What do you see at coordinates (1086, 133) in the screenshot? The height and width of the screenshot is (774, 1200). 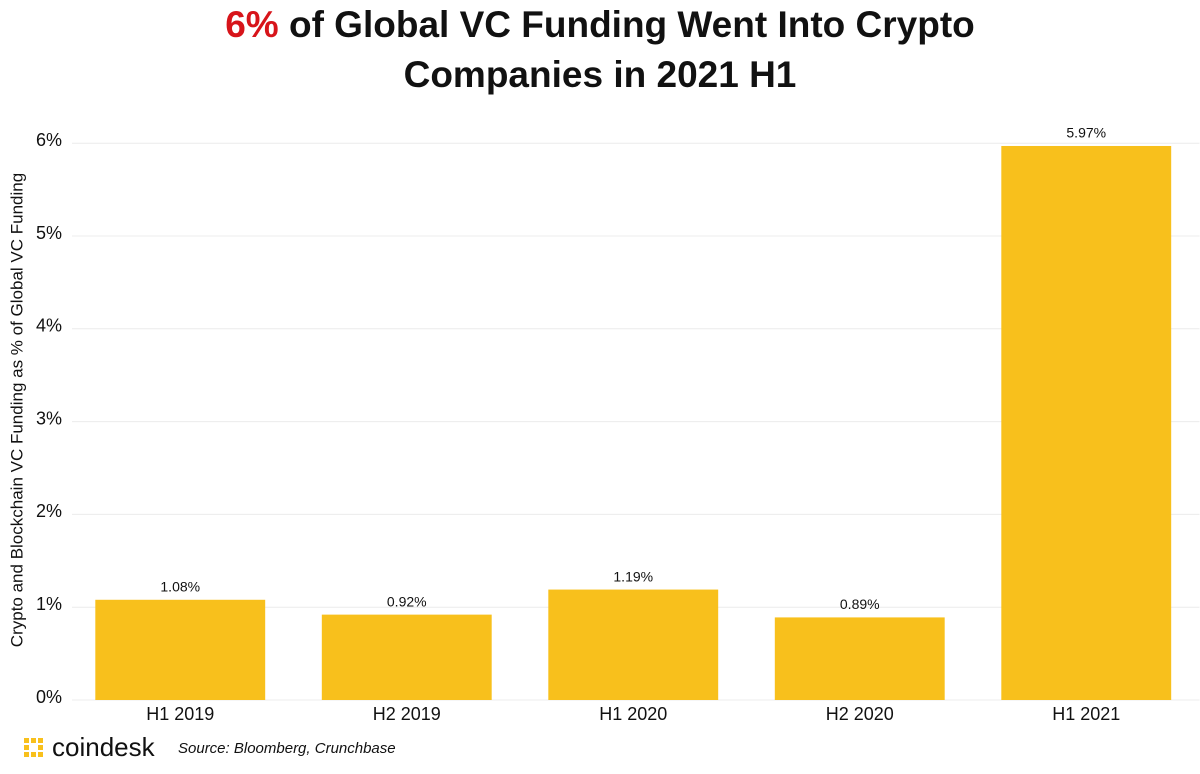 I see `value-label: 5.97%` at bounding box center [1086, 133].